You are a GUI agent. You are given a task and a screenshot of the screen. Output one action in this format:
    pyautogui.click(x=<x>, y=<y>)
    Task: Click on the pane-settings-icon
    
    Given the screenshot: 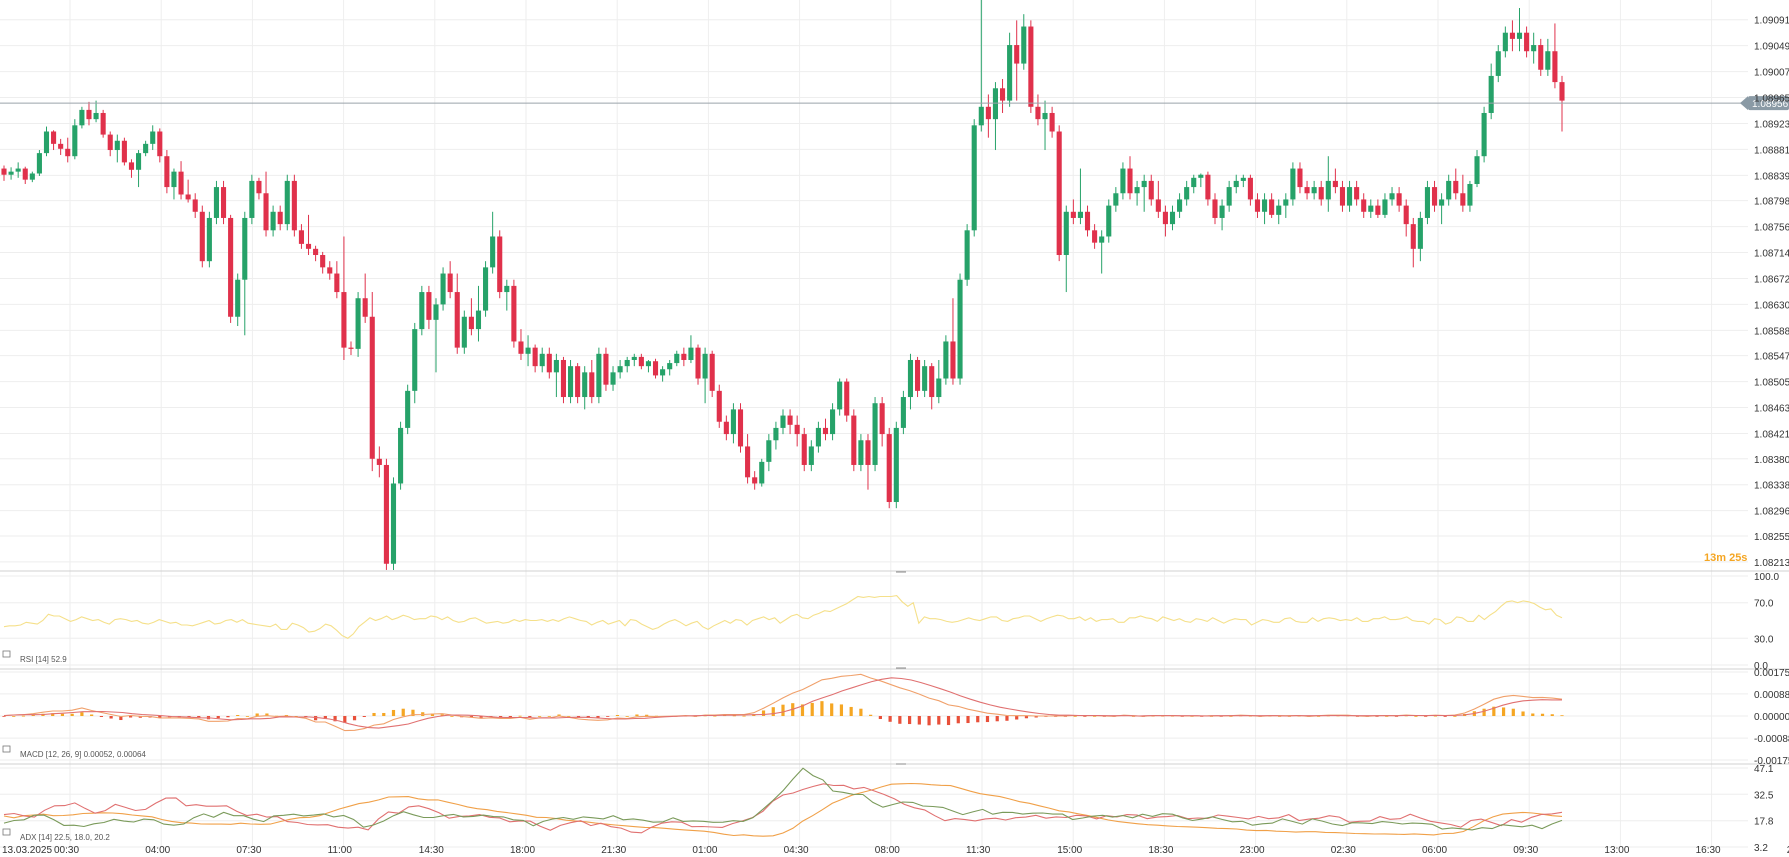 What is the action you would take?
    pyautogui.click(x=6, y=654)
    